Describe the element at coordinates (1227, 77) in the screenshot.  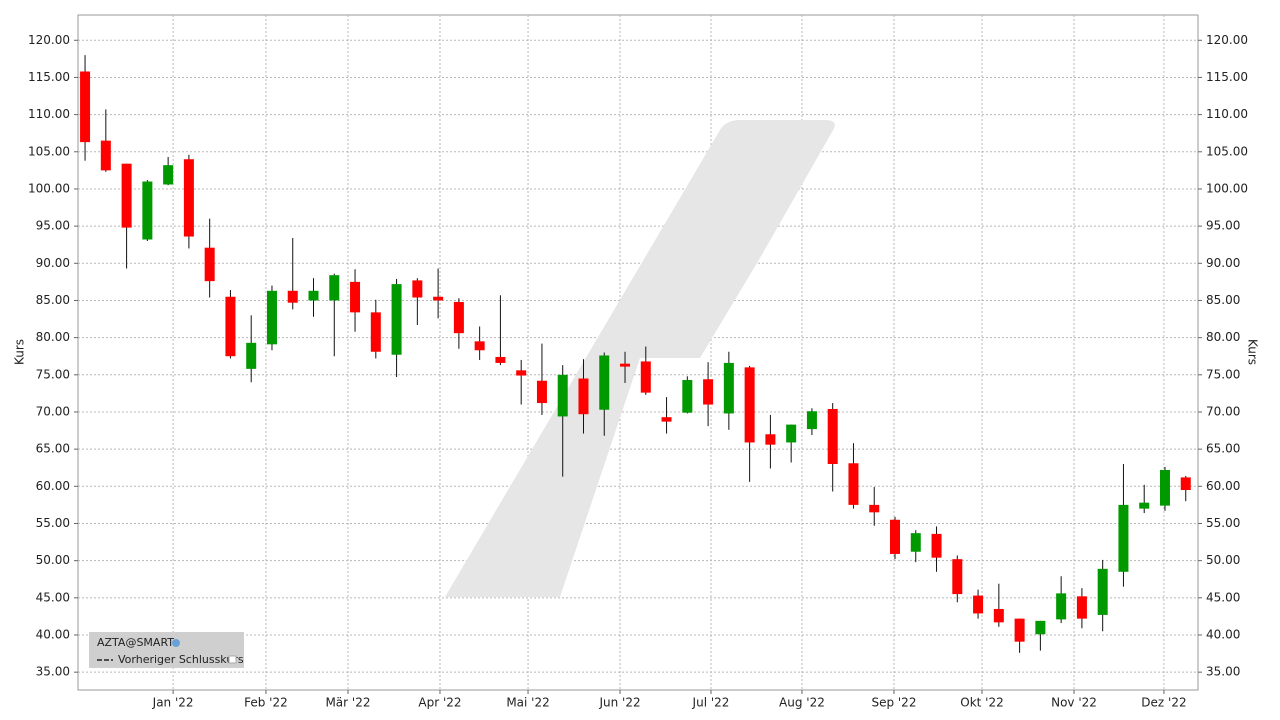
I see `y2-tick-label: 115.00` at that location.